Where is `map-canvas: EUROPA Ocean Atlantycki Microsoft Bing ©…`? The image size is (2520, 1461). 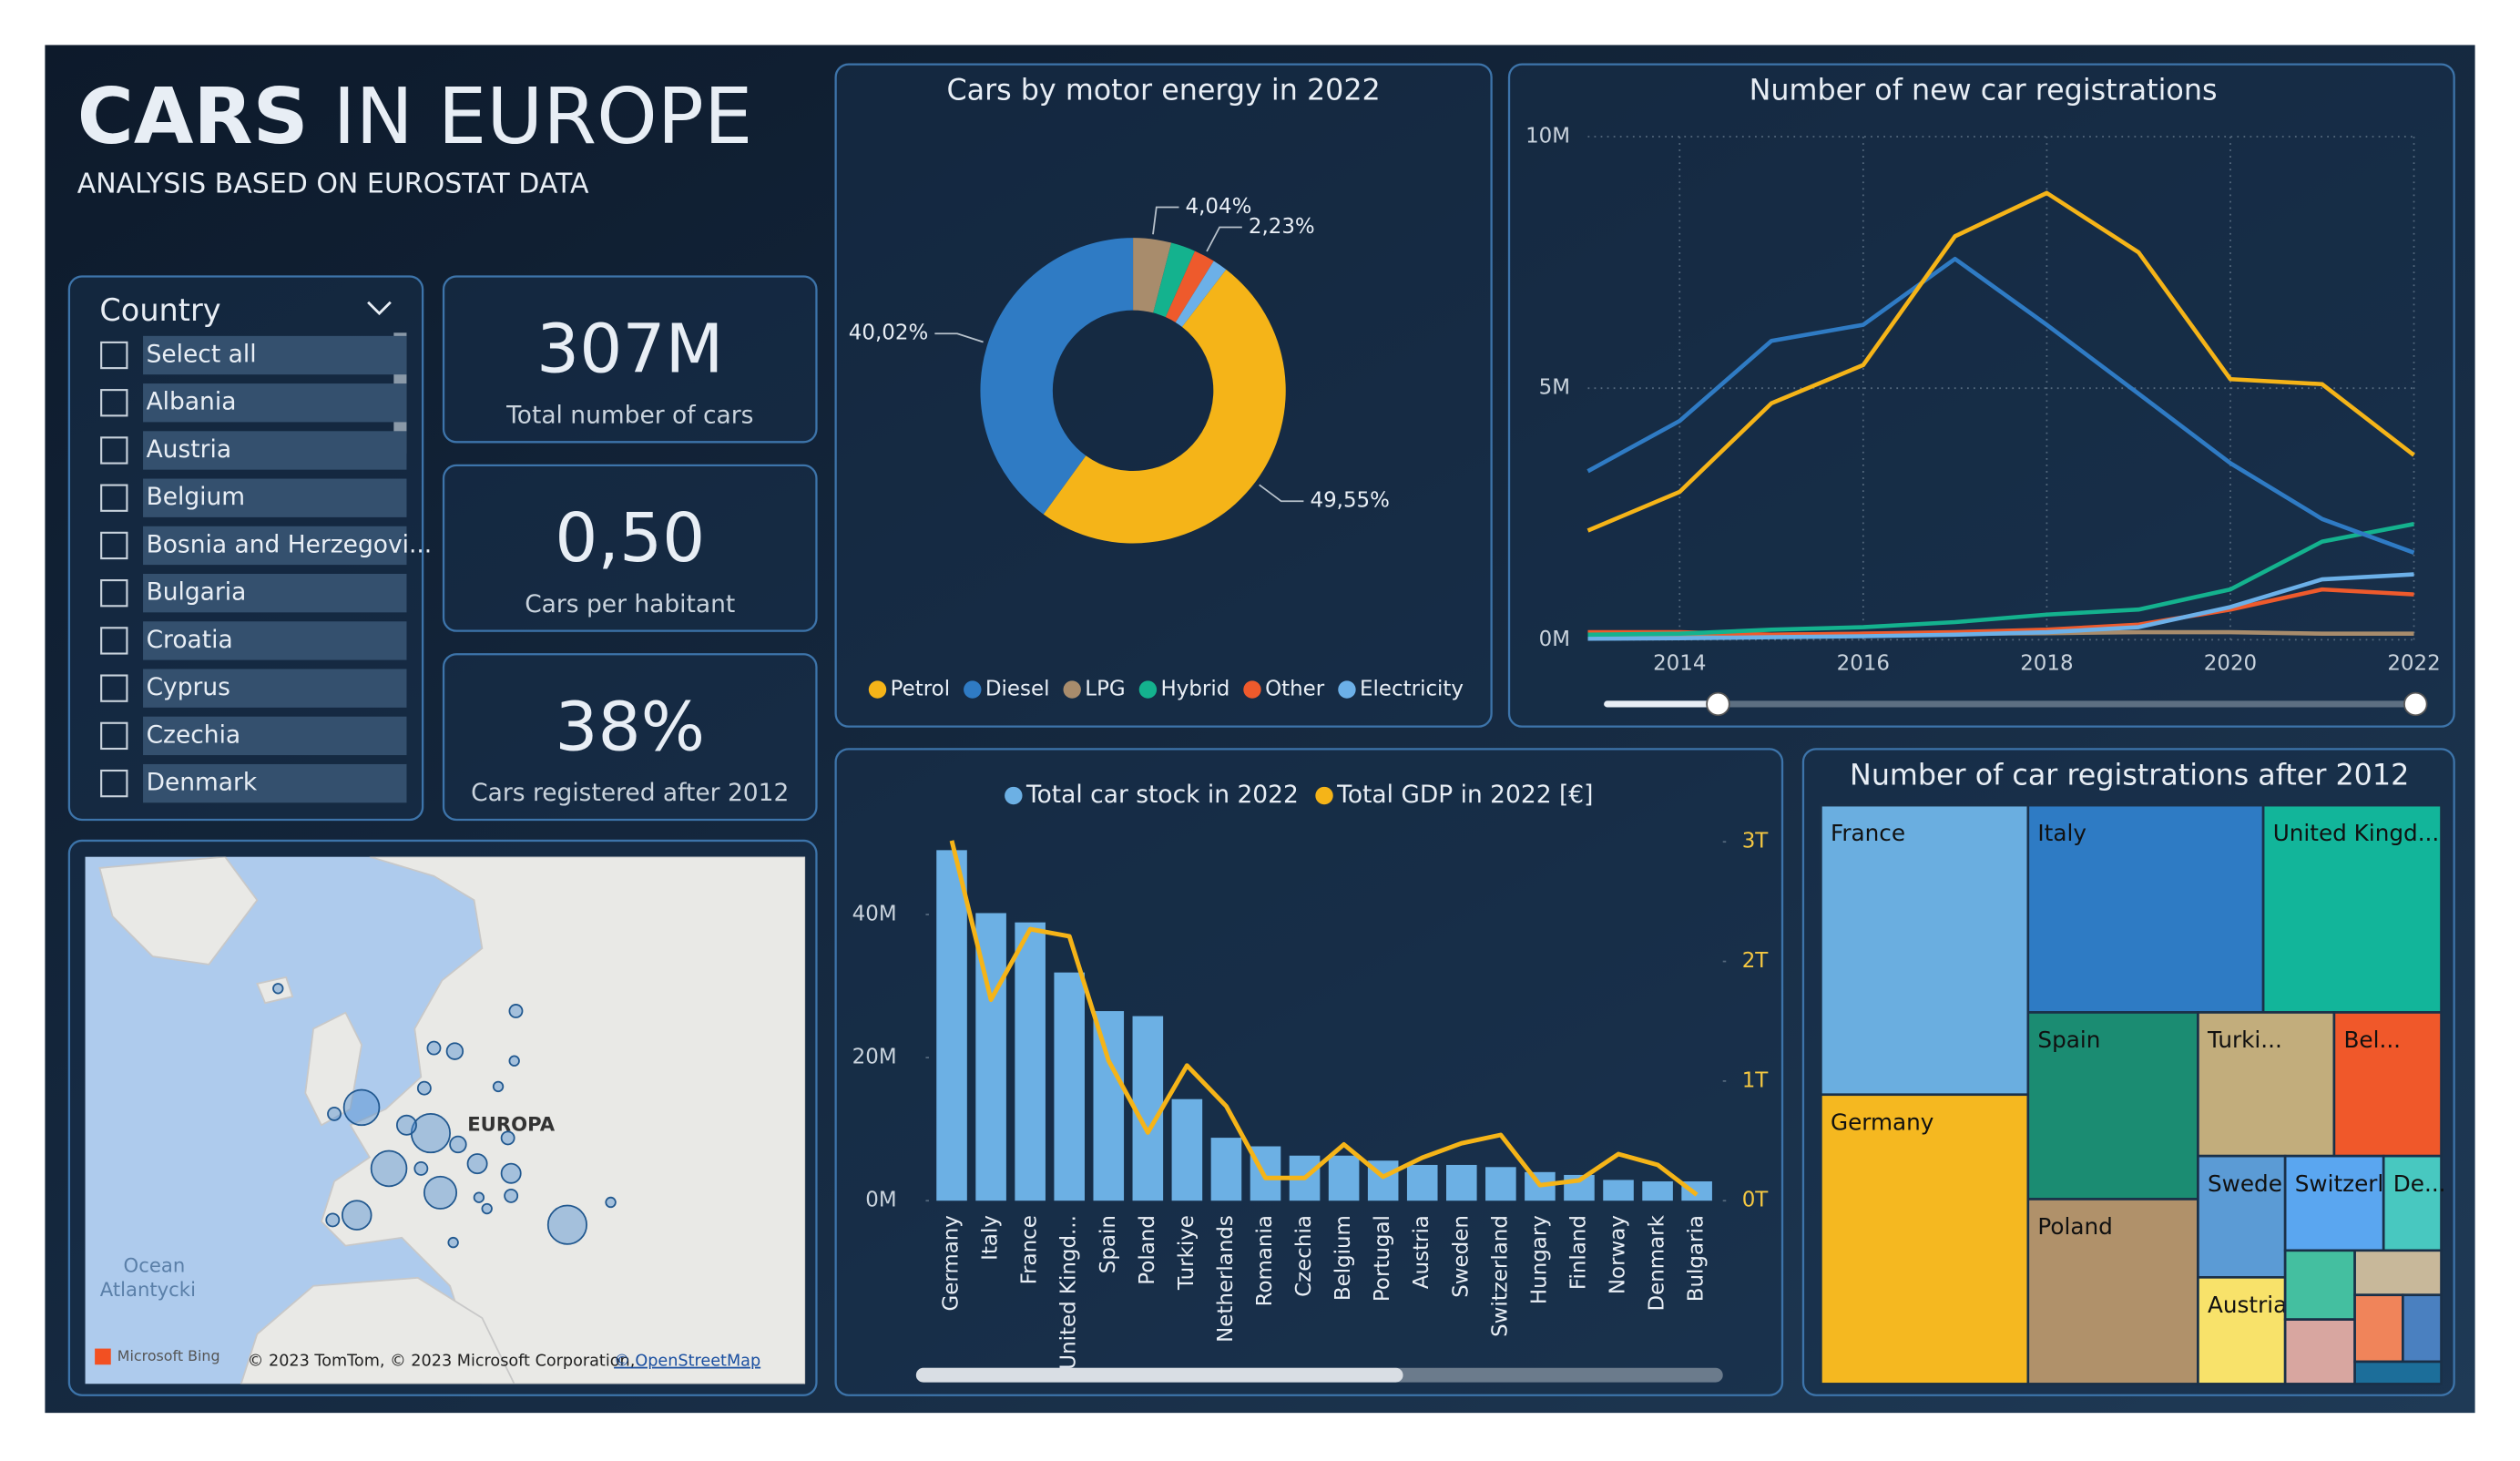 map-canvas: EUROPA Ocean Atlantycki Microsoft Bing ©… is located at coordinates (445, 1120).